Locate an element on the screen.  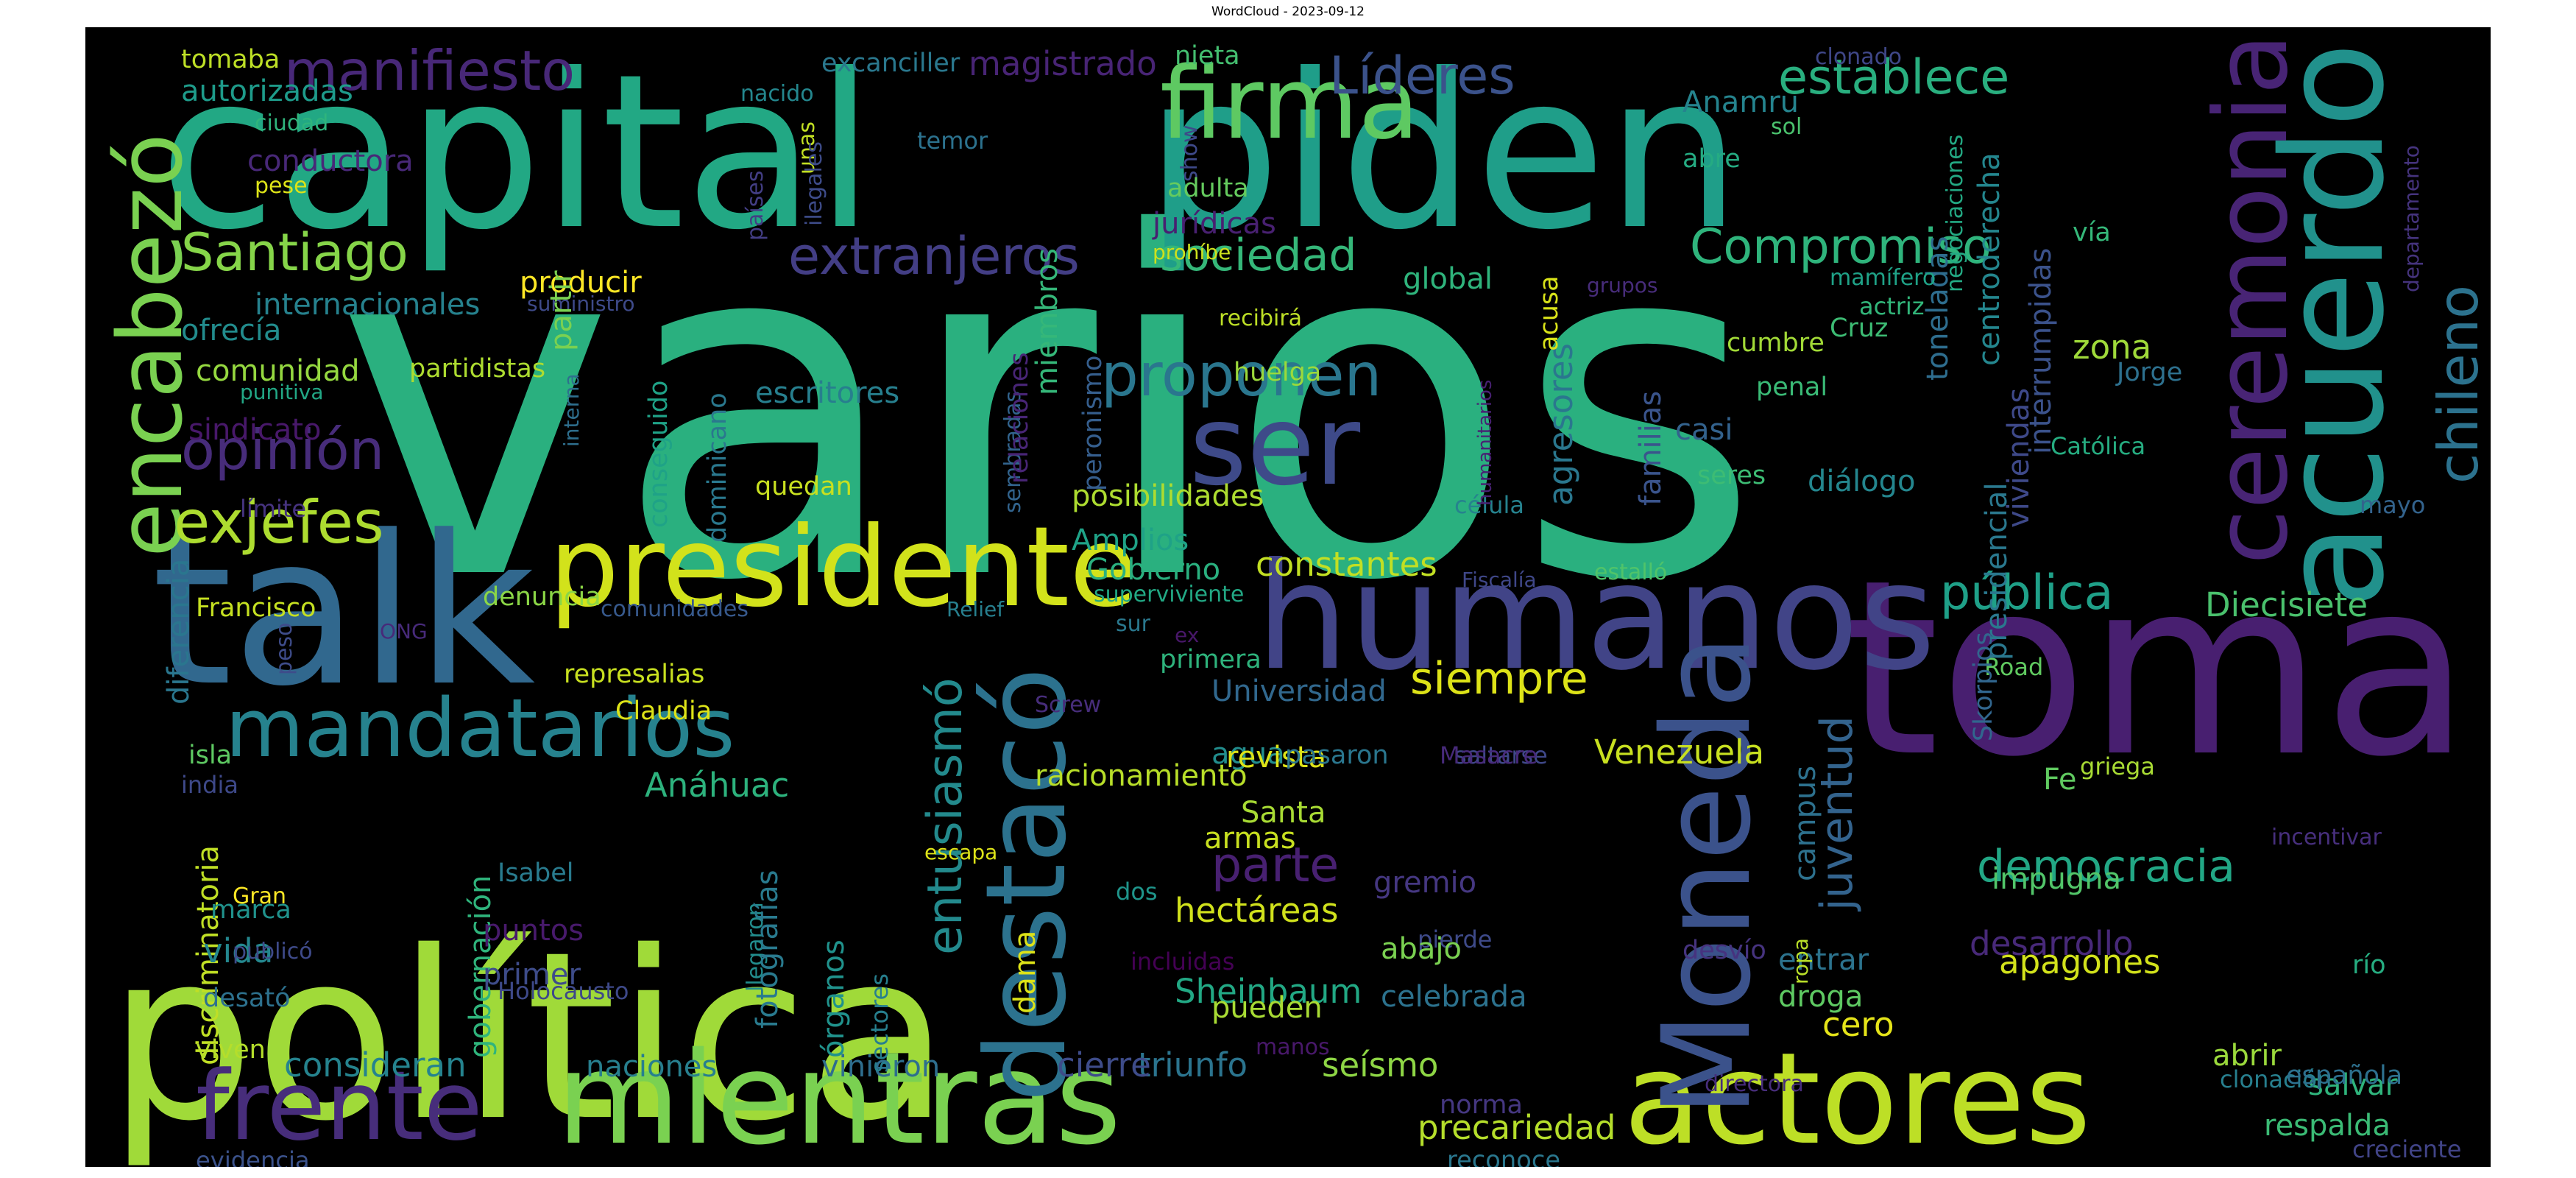
word-186: escapa is located at coordinates (960, 852).